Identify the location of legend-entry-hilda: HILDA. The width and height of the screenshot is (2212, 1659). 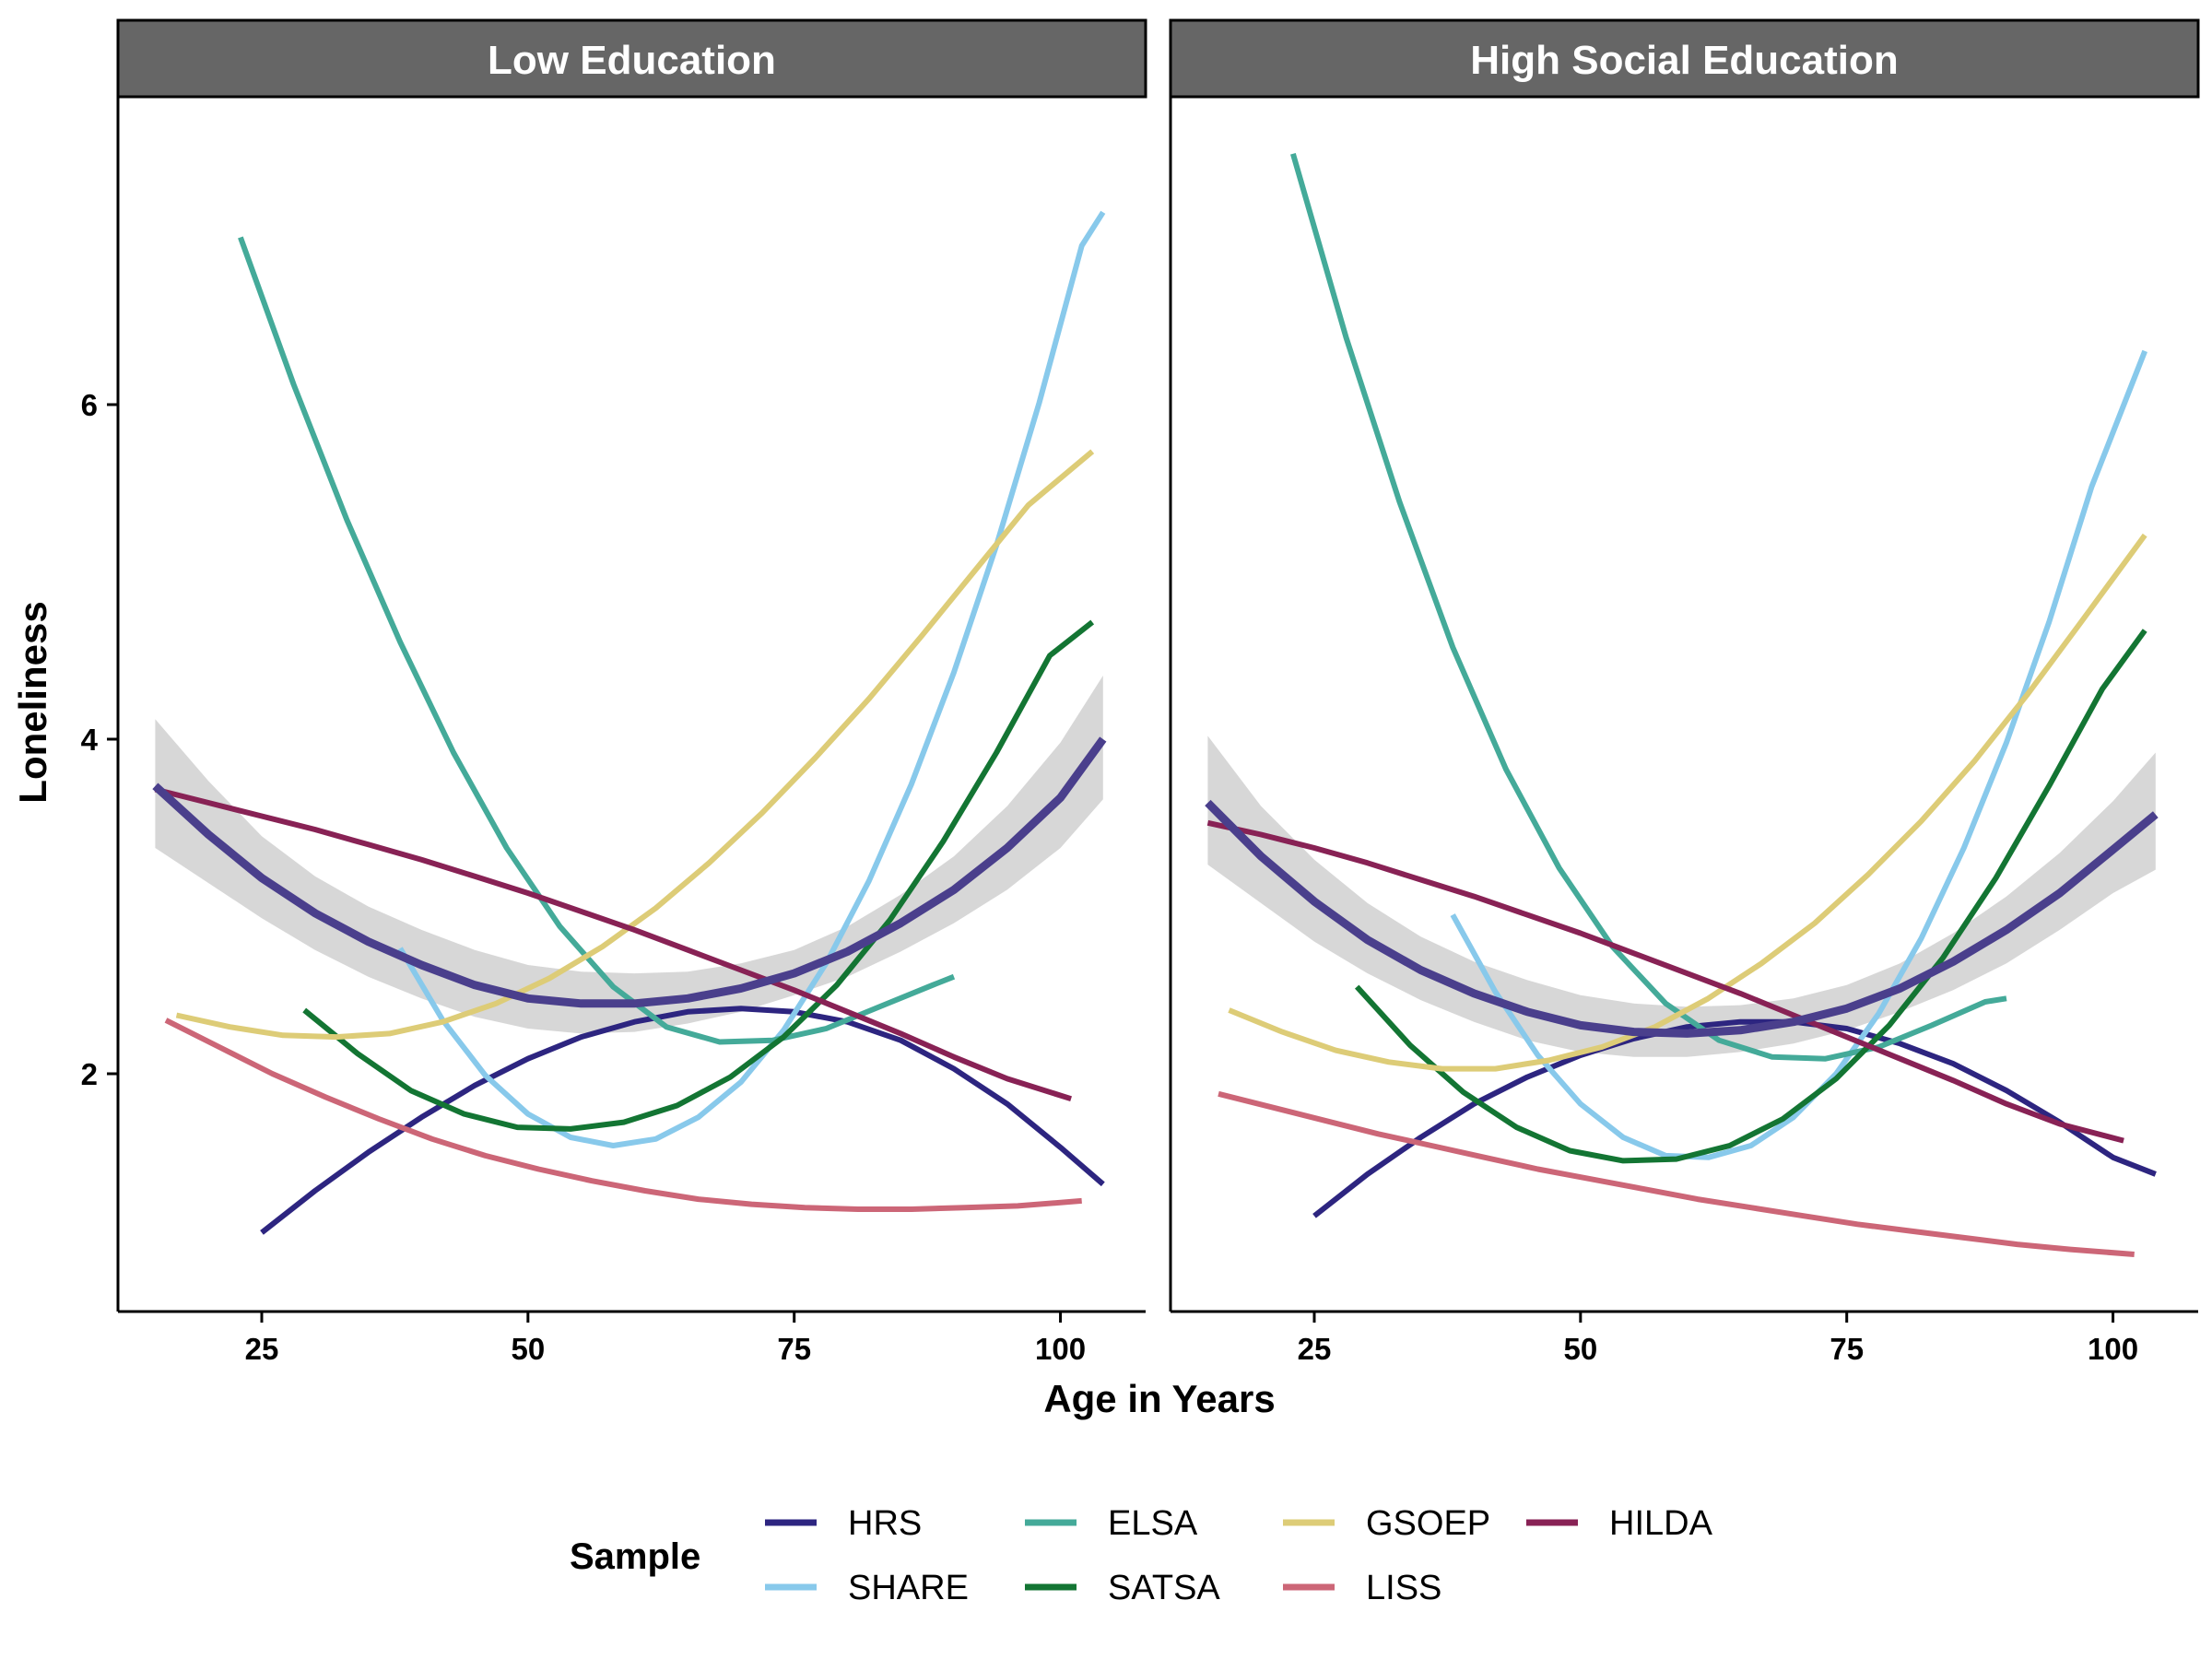
(1619, 1523).